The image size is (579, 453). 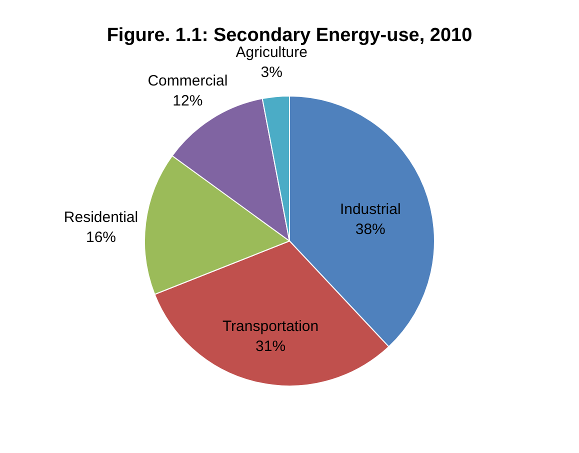 What do you see at coordinates (270, 326) in the screenshot?
I see `slice-label: Transportation` at bounding box center [270, 326].